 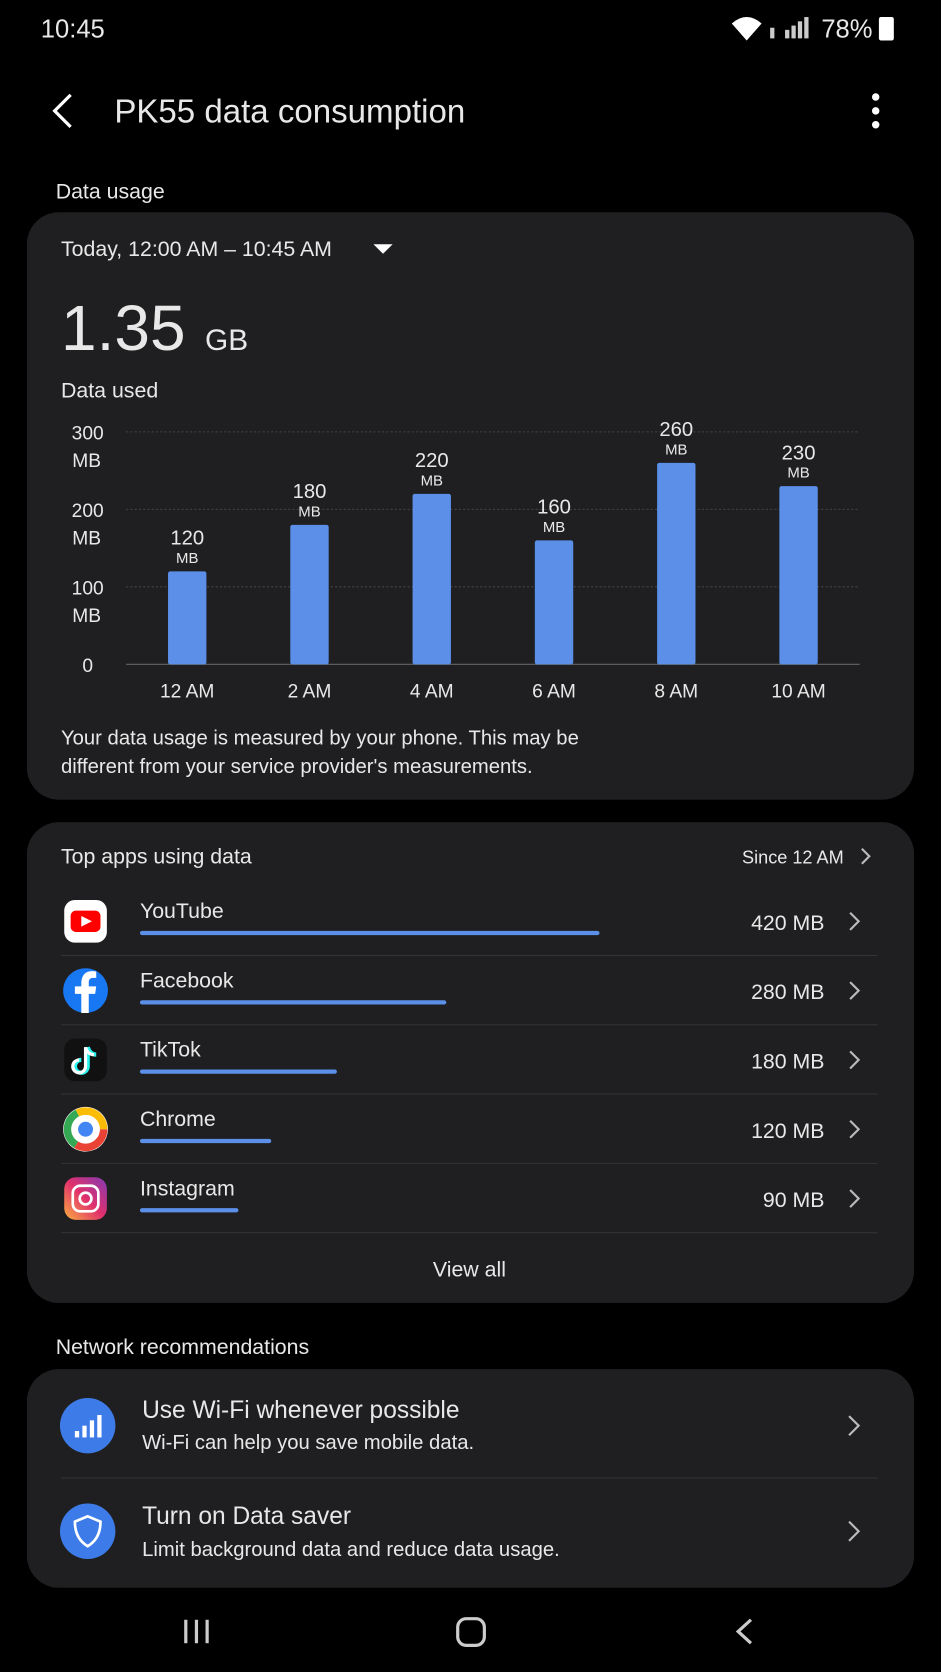 What do you see at coordinates (187, 539) in the screenshot?
I see `value-label: 120` at bounding box center [187, 539].